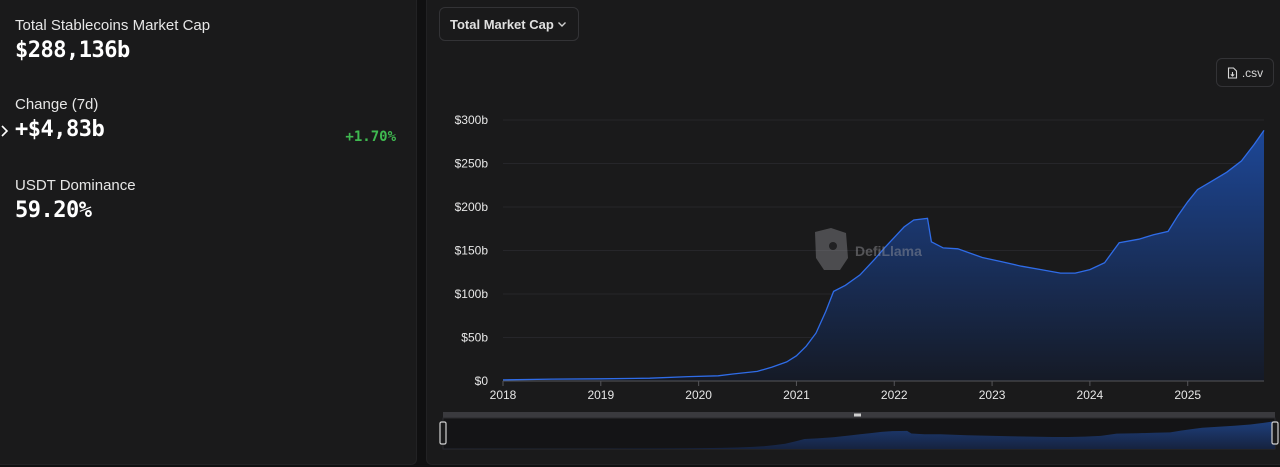 This screenshot has height=467, width=1280. What do you see at coordinates (503, 395) in the screenshot?
I see `x-tick-label: 2018` at bounding box center [503, 395].